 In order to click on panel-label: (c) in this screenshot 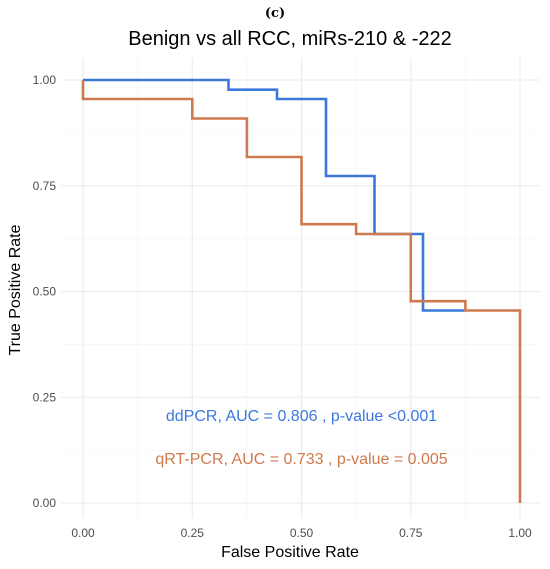, I will do `click(275, 13)`.